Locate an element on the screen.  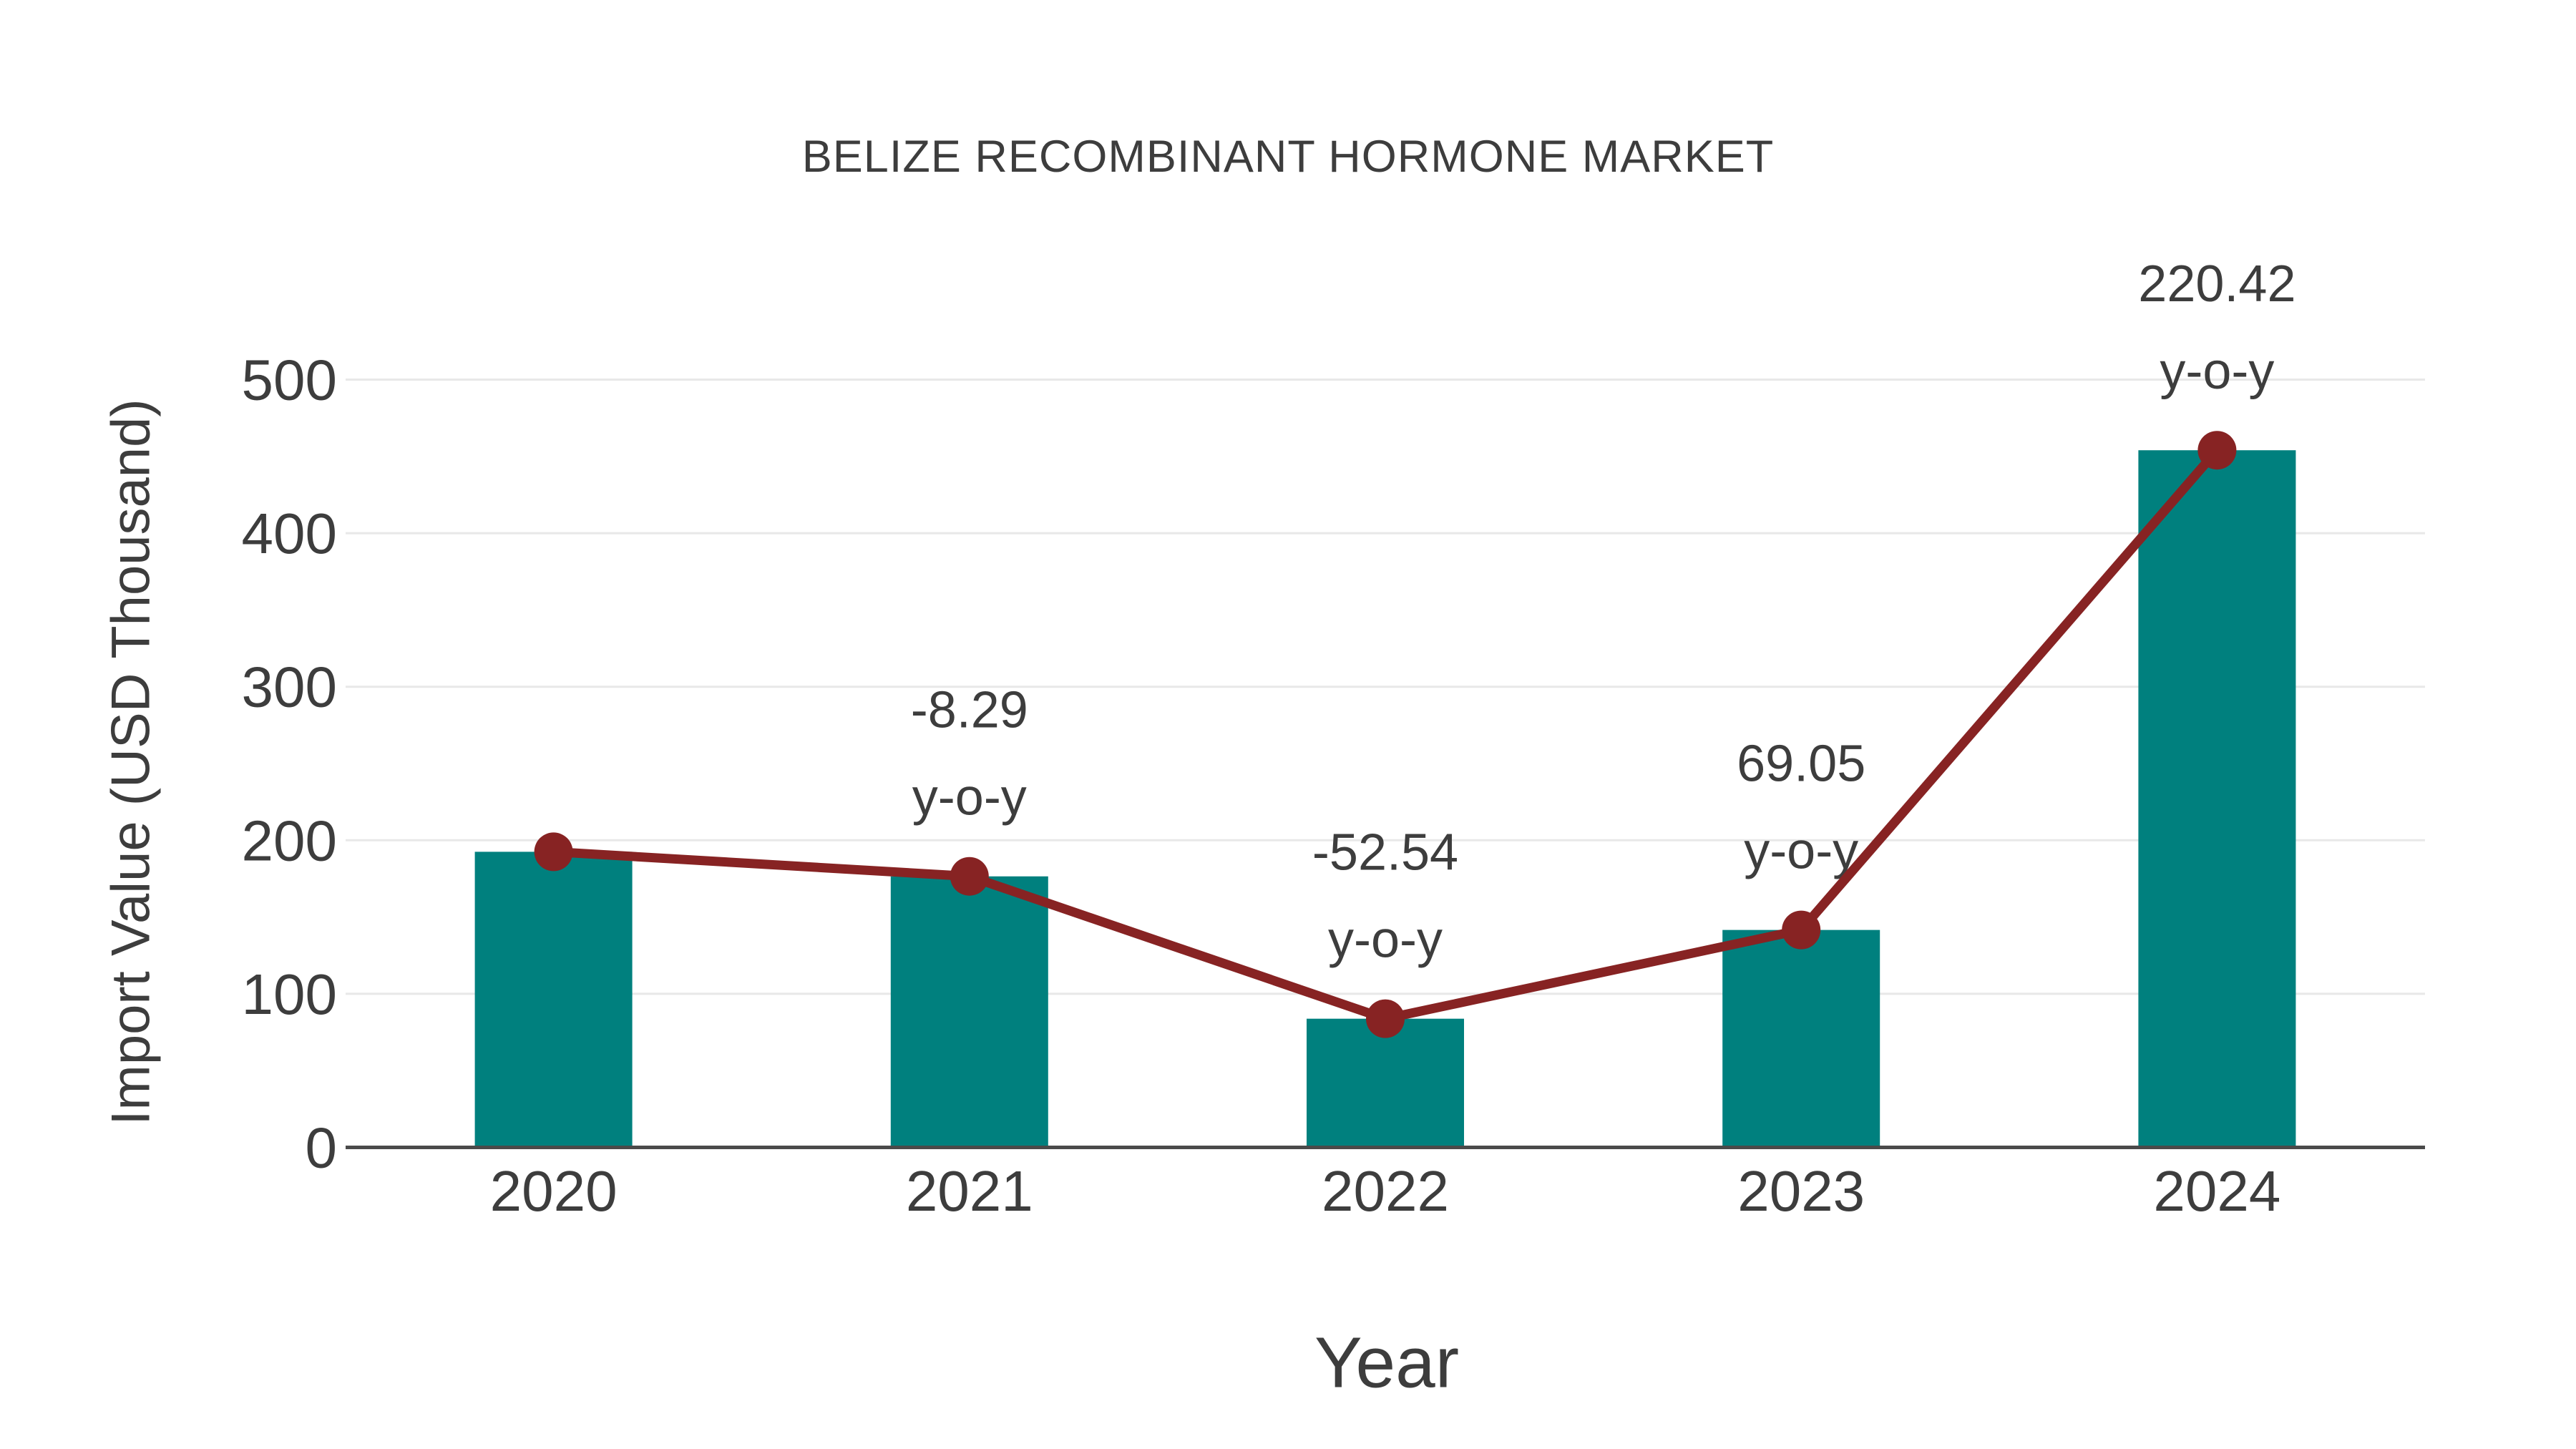
x-tick-2023: 2023 is located at coordinates (1801, 1191).